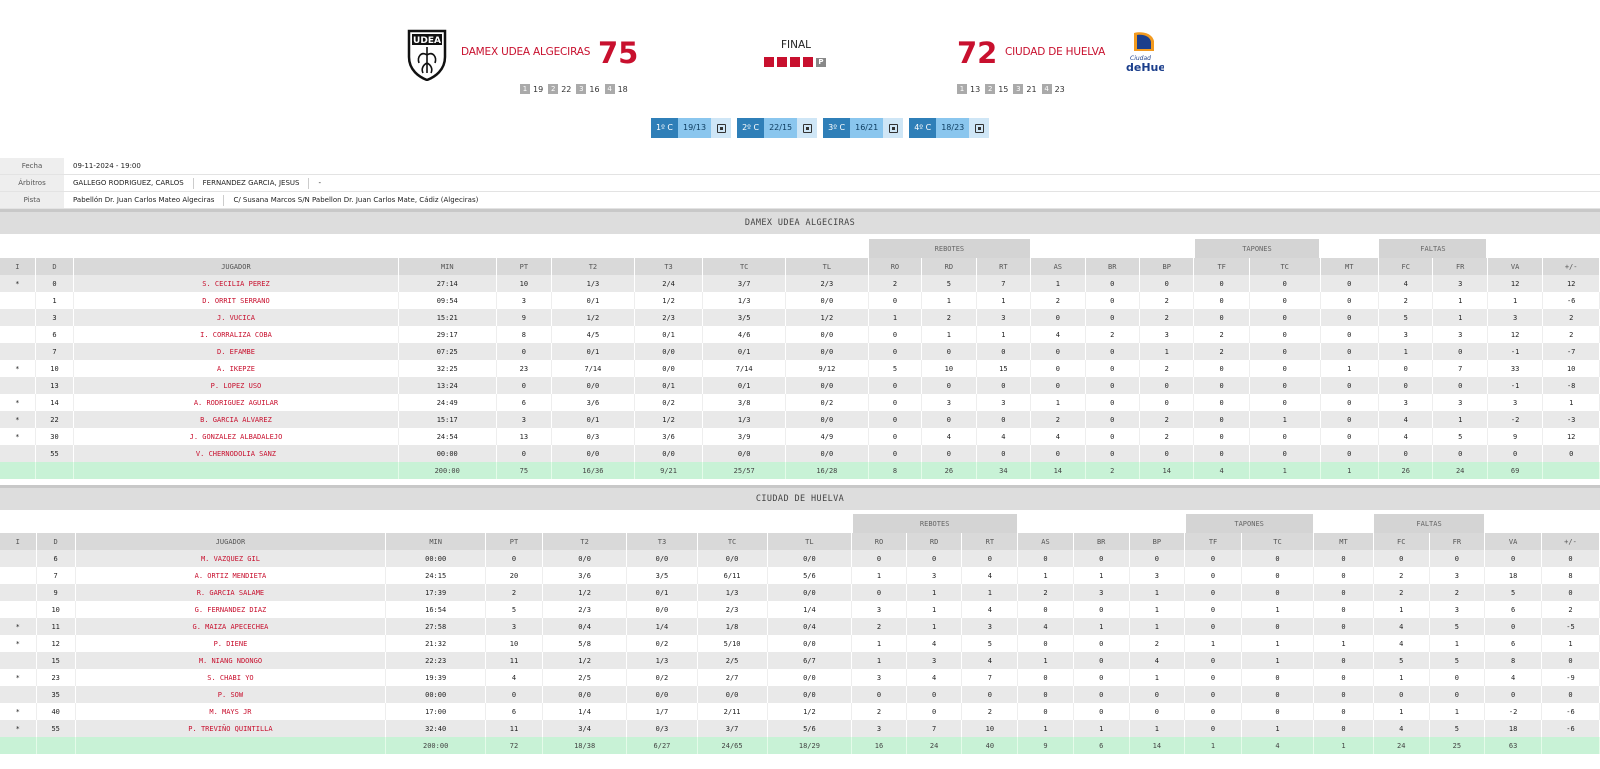 The image size is (1600, 769). What do you see at coordinates (236, 283) in the screenshot?
I see `player-name-link: S. CECILIA PEREZ` at bounding box center [236, 283].